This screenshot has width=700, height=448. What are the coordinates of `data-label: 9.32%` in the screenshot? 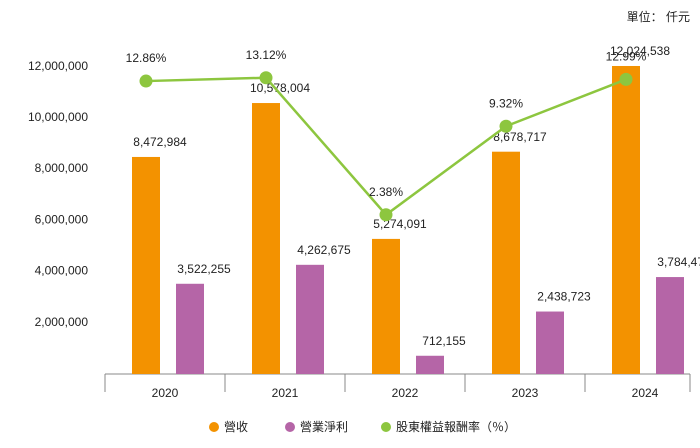 It's located at (506, 103).